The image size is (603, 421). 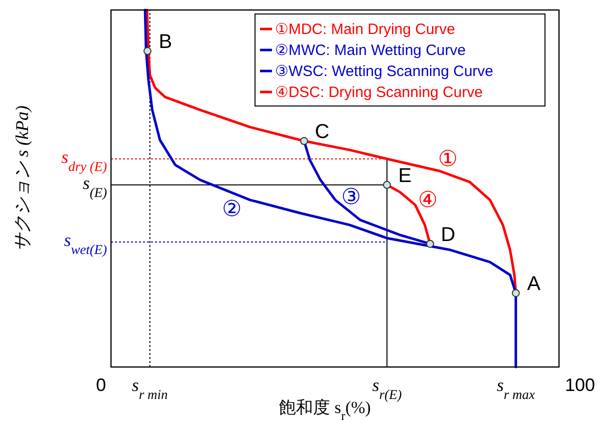 What do you see at coordinates (322, 132) in the screenshot?
I see `annotation: C` at bounding box center [322, 132].